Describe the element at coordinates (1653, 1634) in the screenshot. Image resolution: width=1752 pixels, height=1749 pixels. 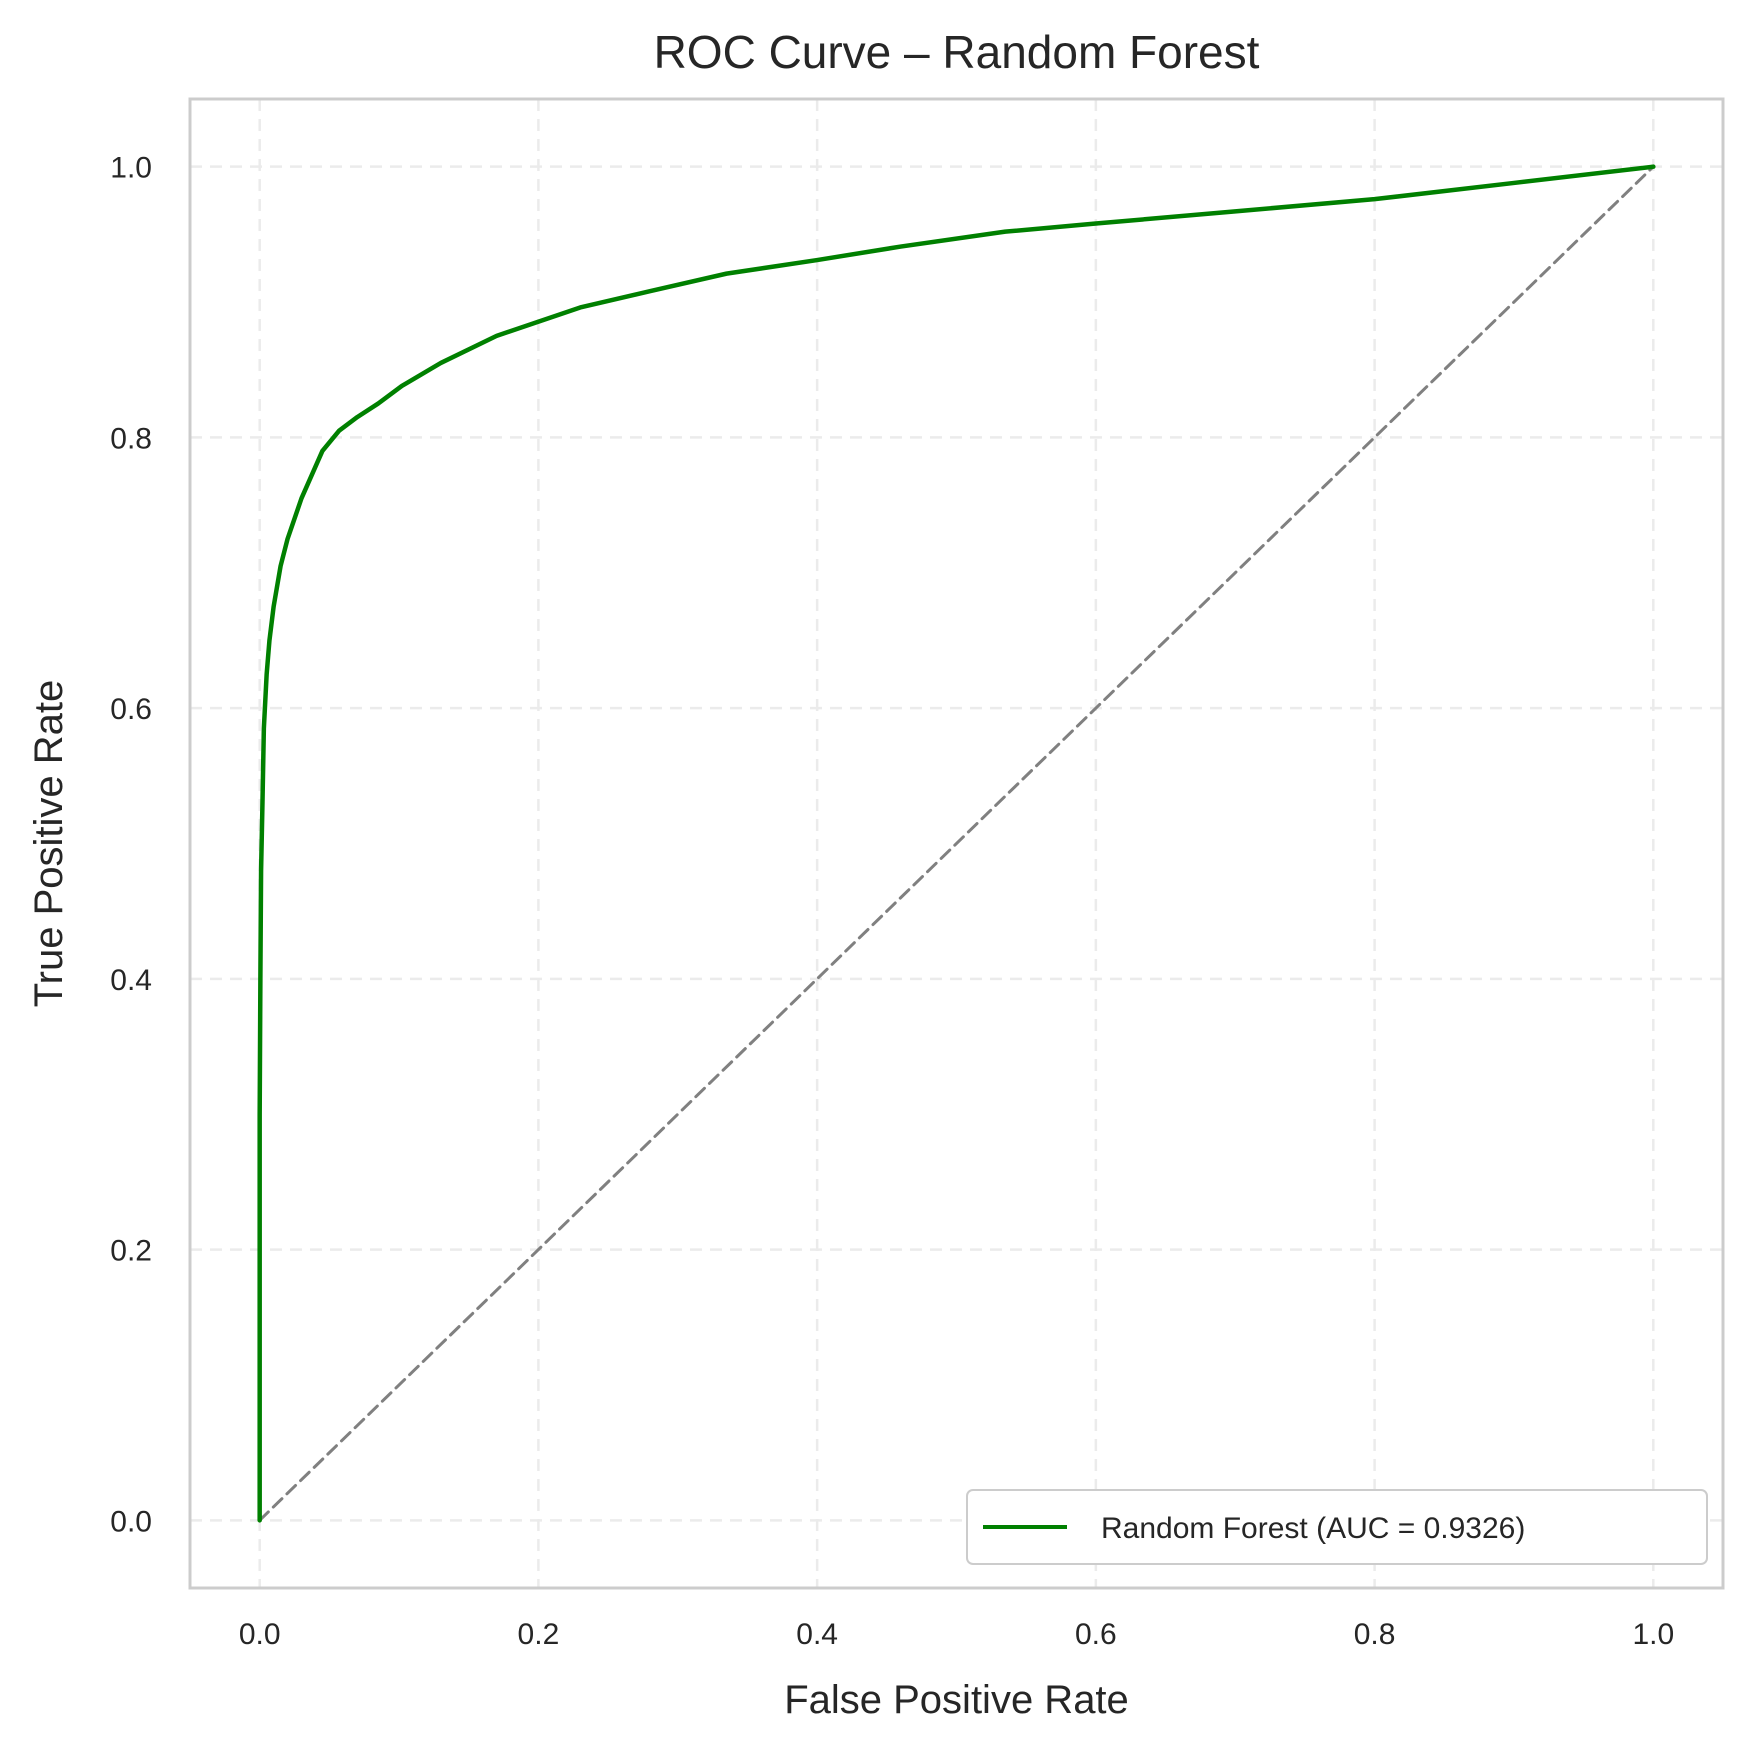
I see `x-tick-label: 1.0` at that location.